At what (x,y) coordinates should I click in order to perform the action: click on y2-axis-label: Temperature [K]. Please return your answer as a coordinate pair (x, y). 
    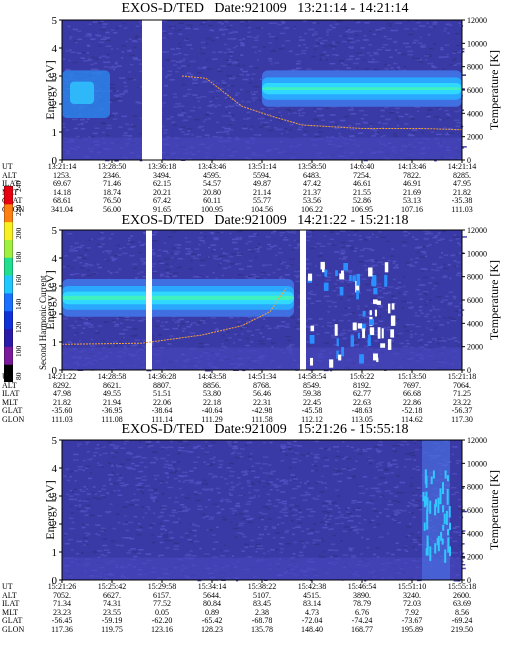
    Looking at the image, I should click on (494, 510).